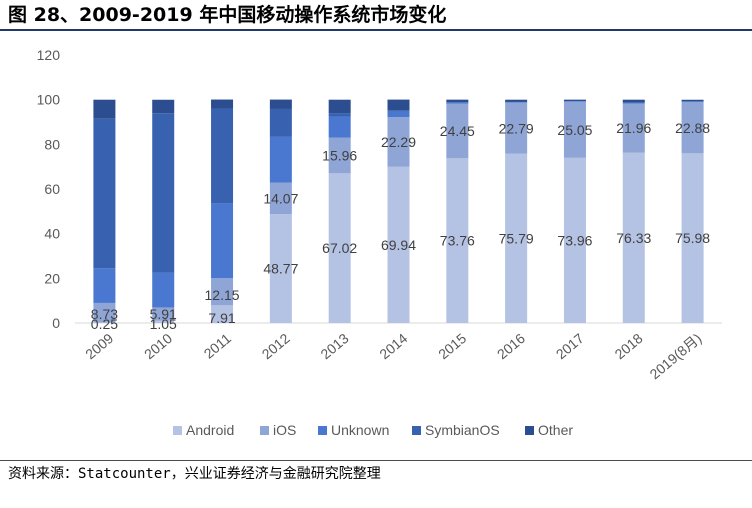 The height and width of the screenshot is (508, 752). Describe the element at coordinates (511, 346) in the screenshot. I see `x-tick-label: 2016` at that location.